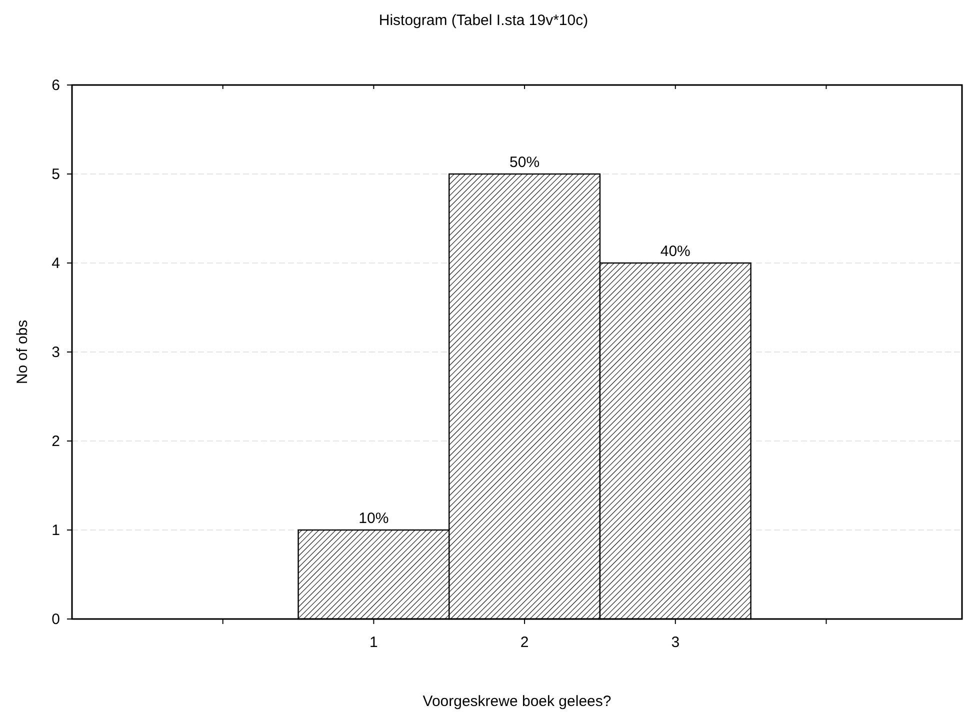 This screenshot has height=724, width=967. What do you see at coordinates (56, 441) in the screenshot?
I see `y-tick-label: 2` at bounding box center [56, 441].